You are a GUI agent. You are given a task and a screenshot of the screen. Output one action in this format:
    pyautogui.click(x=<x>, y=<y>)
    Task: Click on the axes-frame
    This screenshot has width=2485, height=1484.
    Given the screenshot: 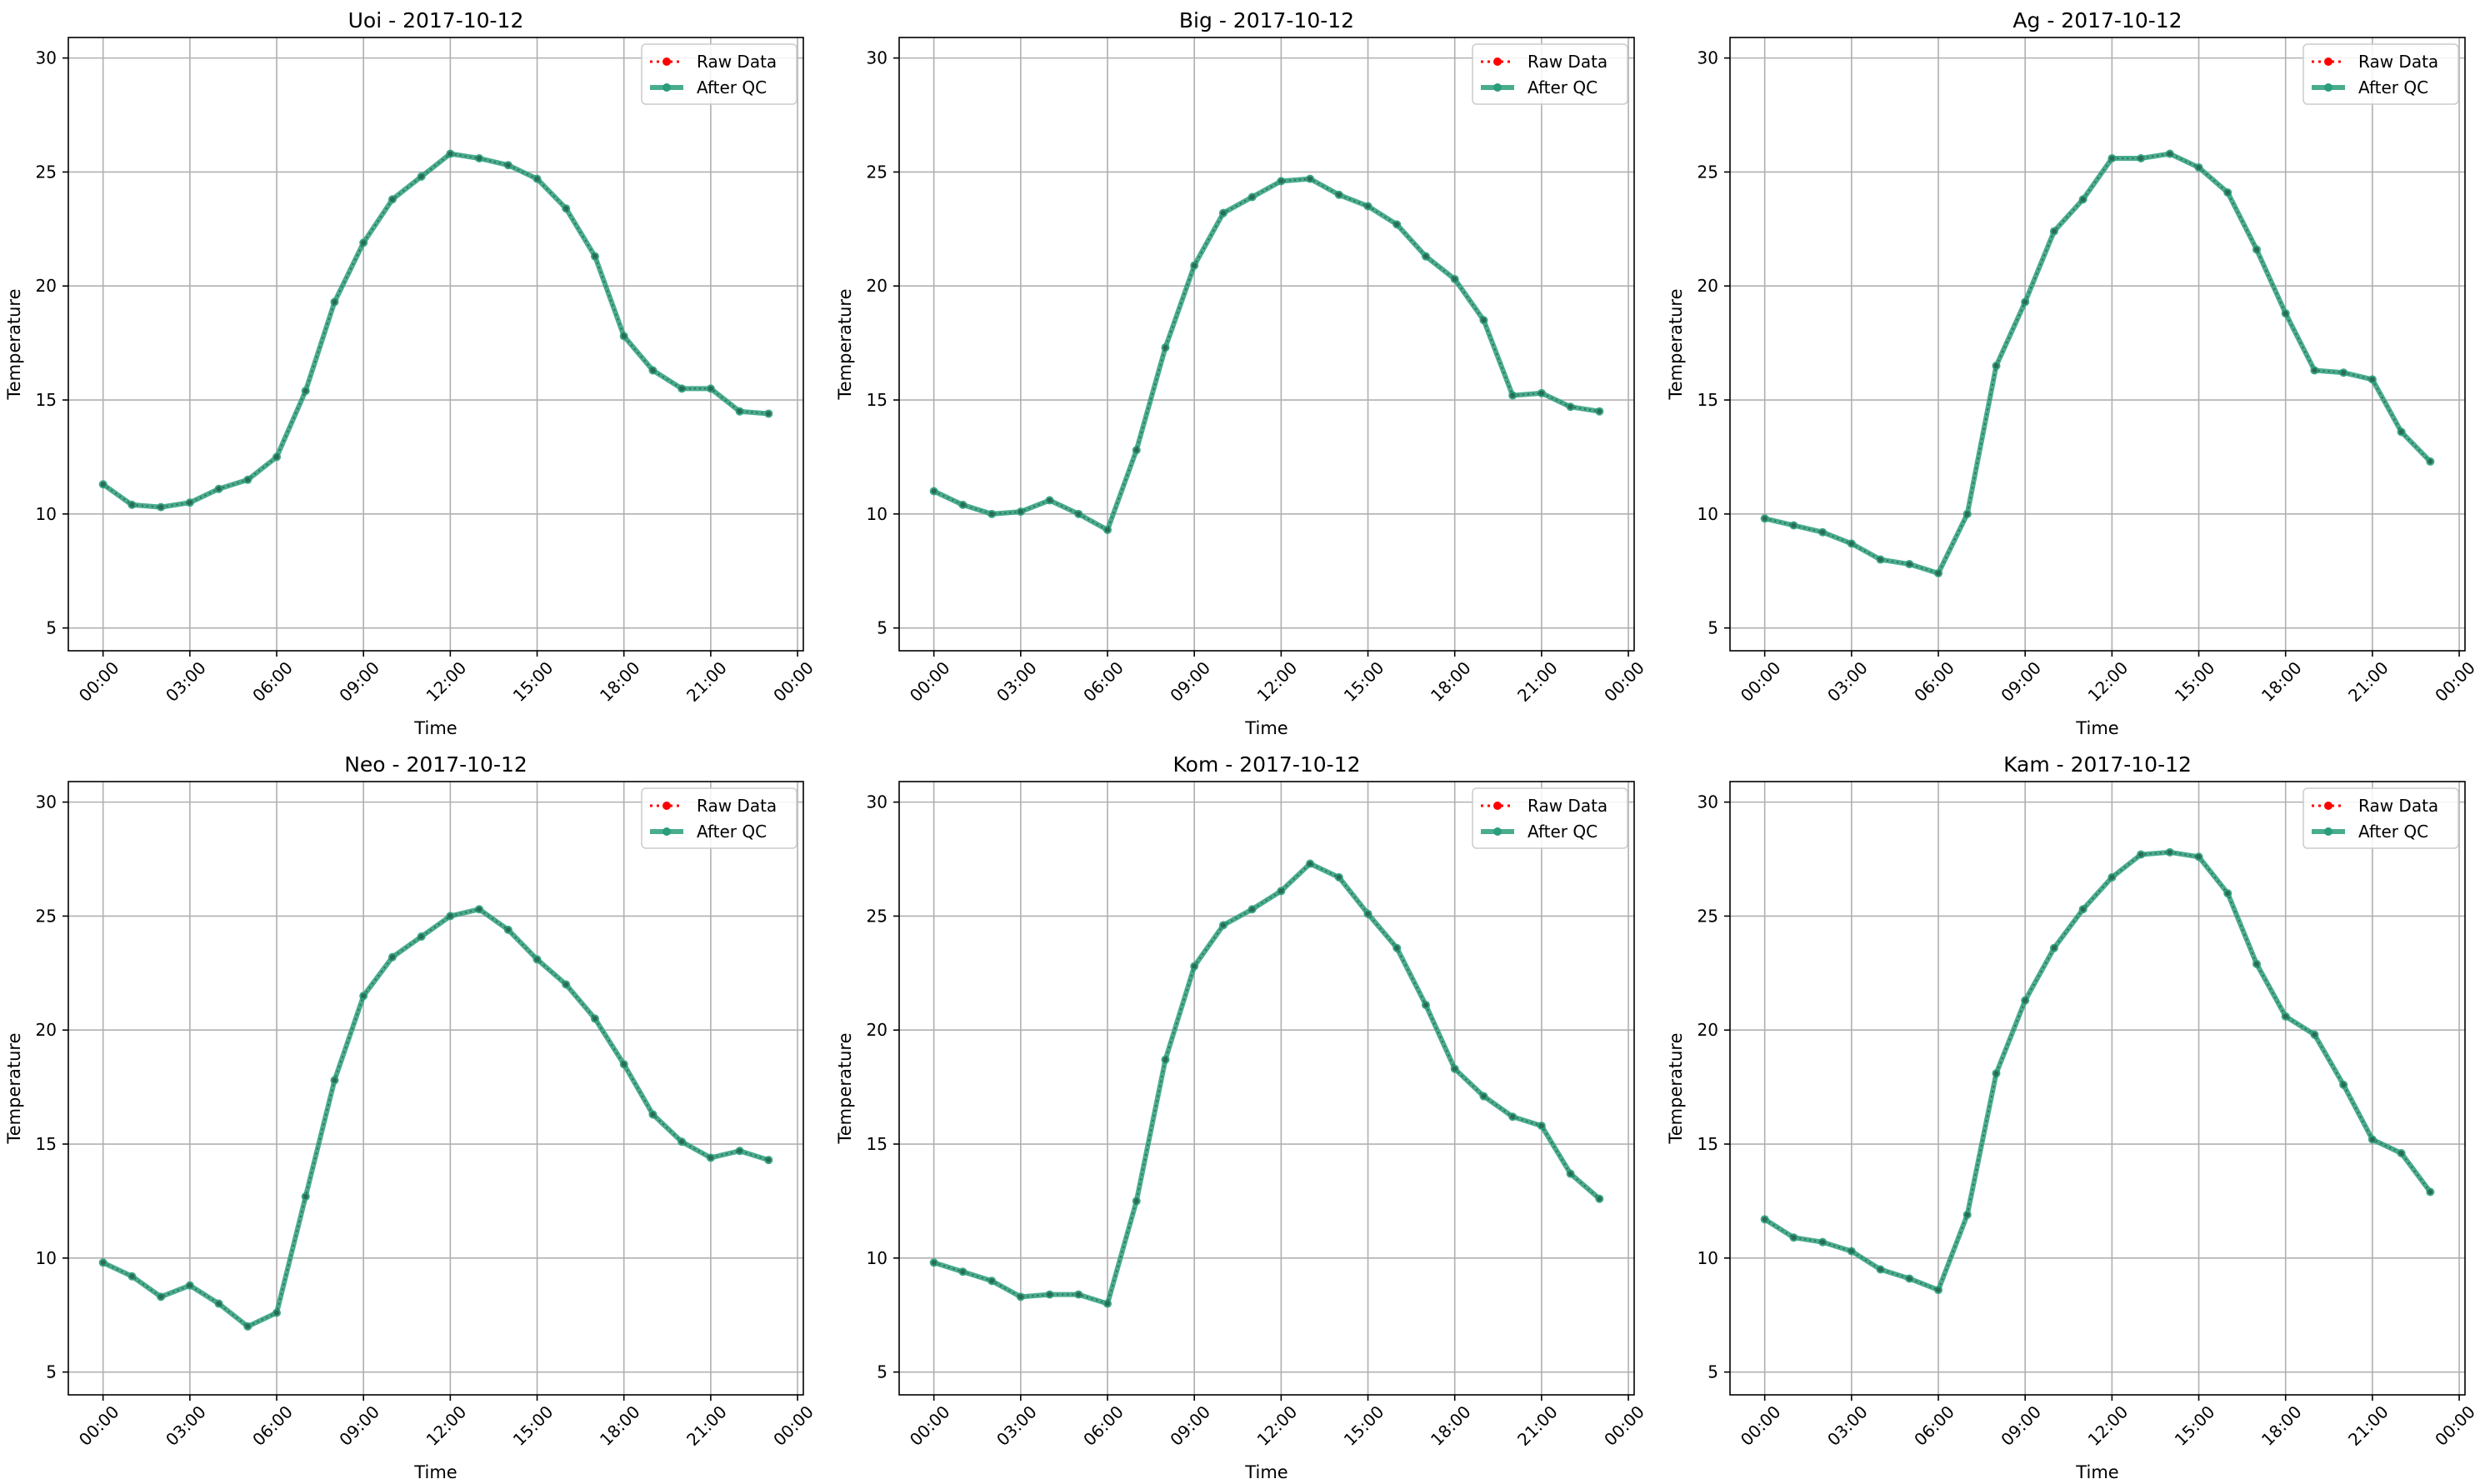 What is the action you would take?
    pyautogui.click(x=1266, y=1088)
    